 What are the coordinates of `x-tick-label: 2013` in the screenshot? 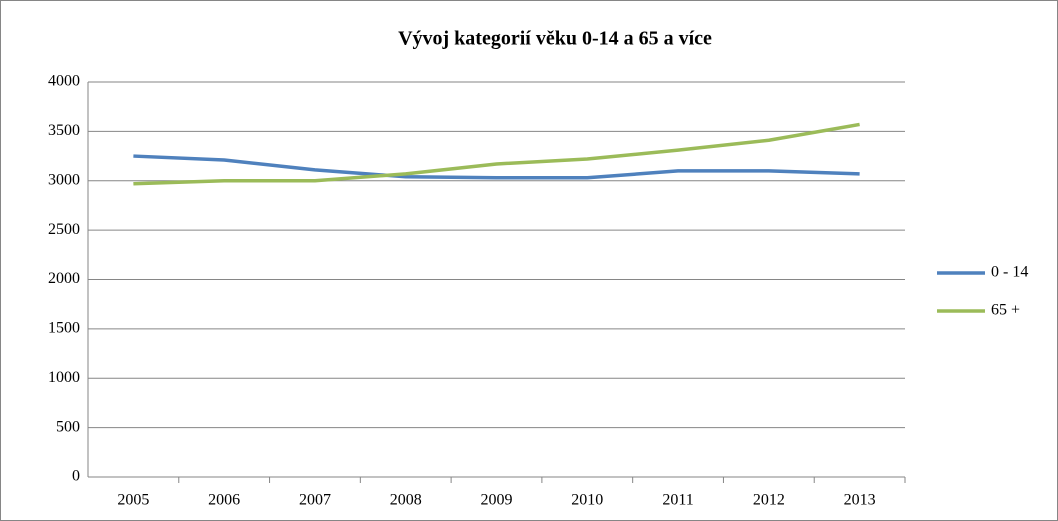 It's located at (860, 500).